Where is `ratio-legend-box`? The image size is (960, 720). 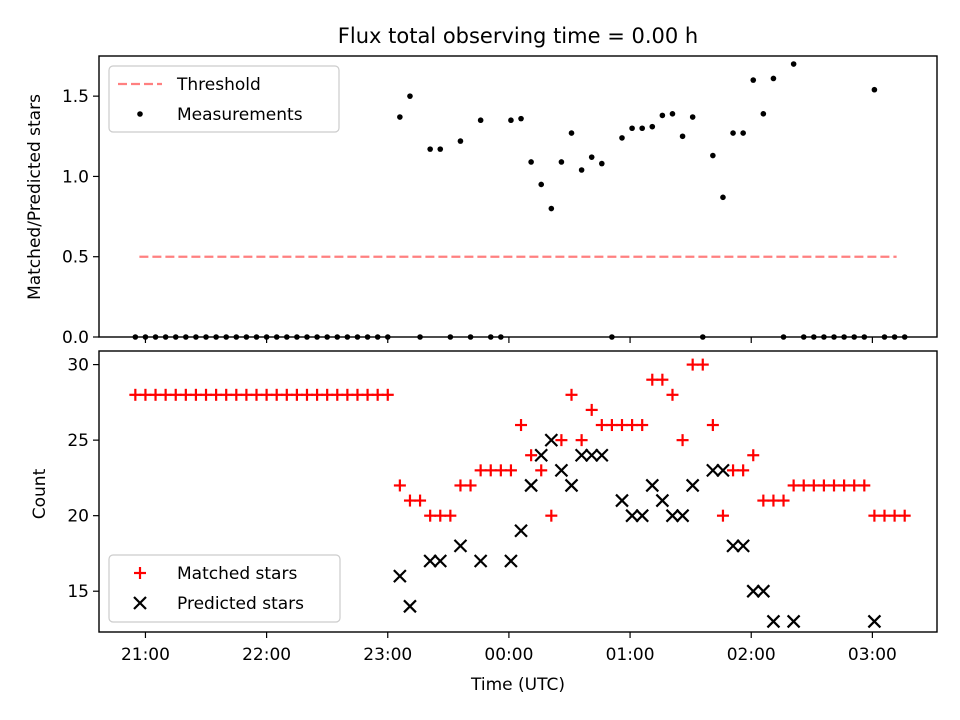 ratio-legend-box is located at coordinates (224, 99).